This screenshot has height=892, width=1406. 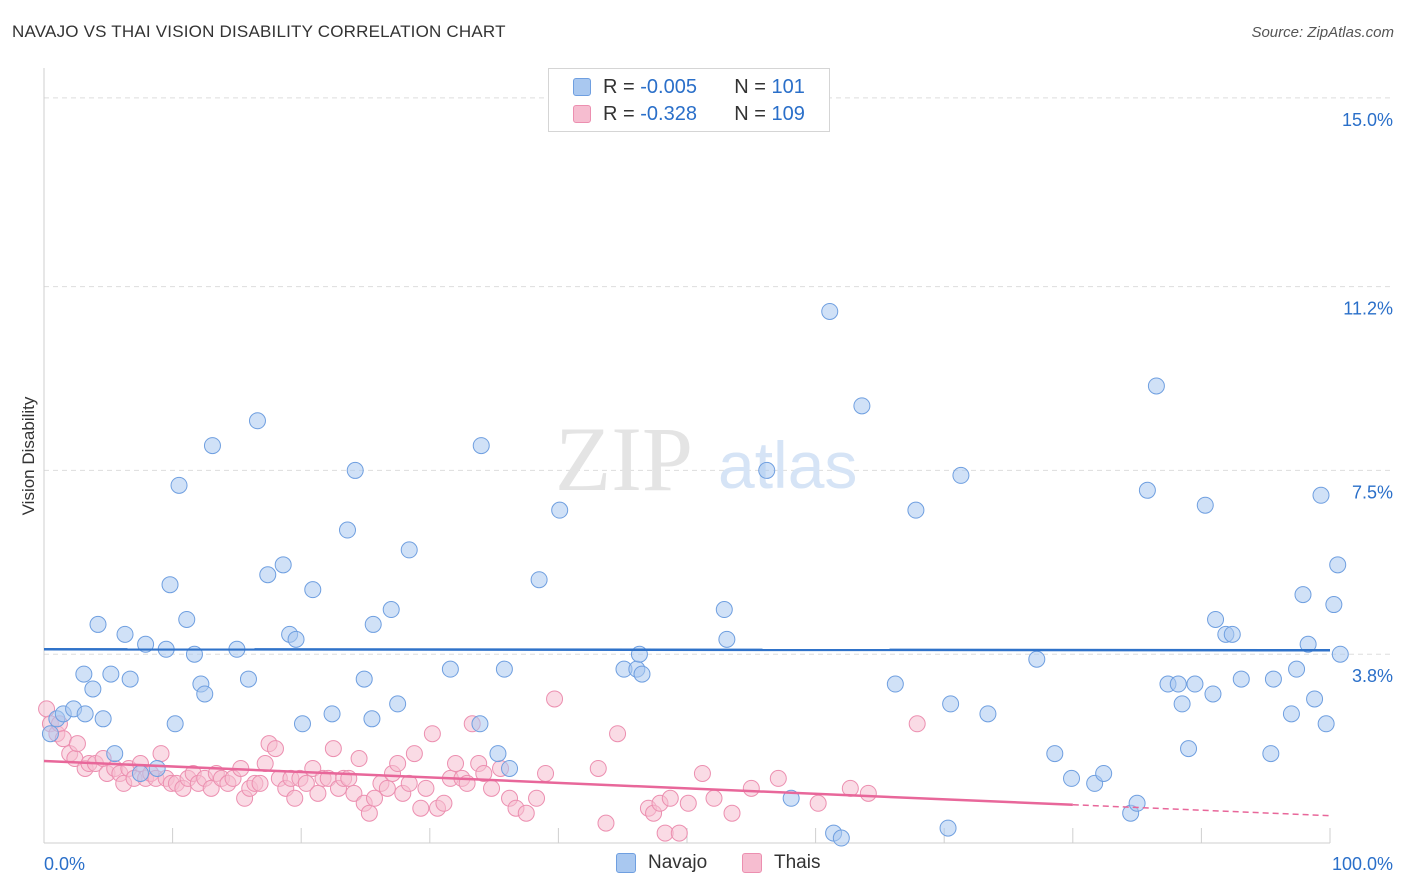 I want to click on legend-r-value: -0.328, so click(x=668, y=113).